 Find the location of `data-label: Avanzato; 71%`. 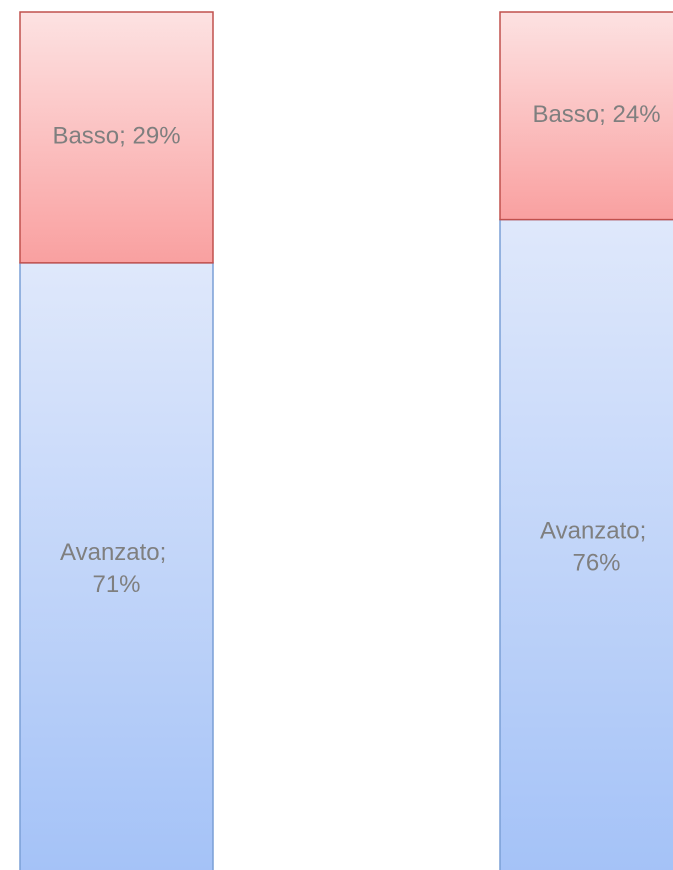

data-label: Avanzato; 71% is located at coordinates (116, 568).